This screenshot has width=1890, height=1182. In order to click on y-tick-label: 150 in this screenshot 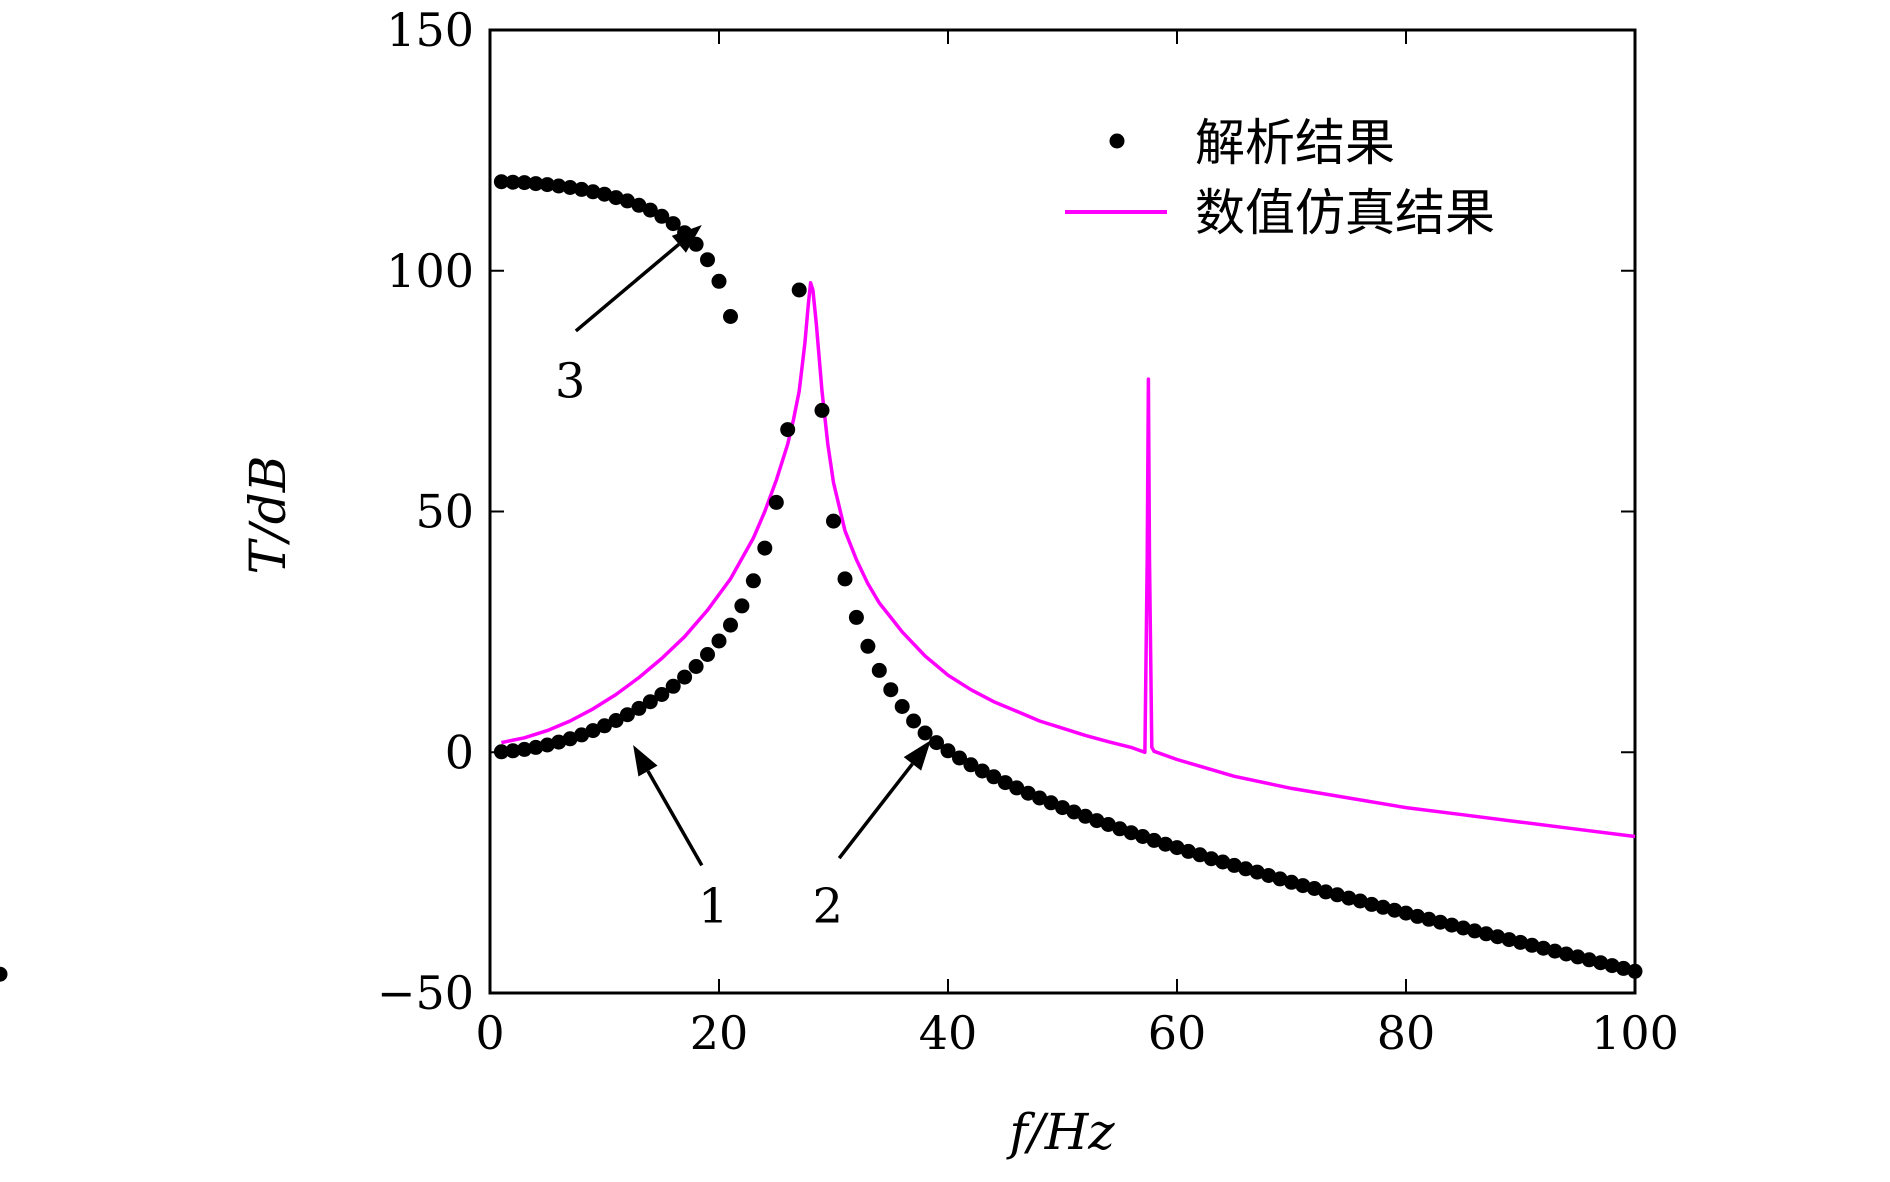, I will do `click(430, 30)`.